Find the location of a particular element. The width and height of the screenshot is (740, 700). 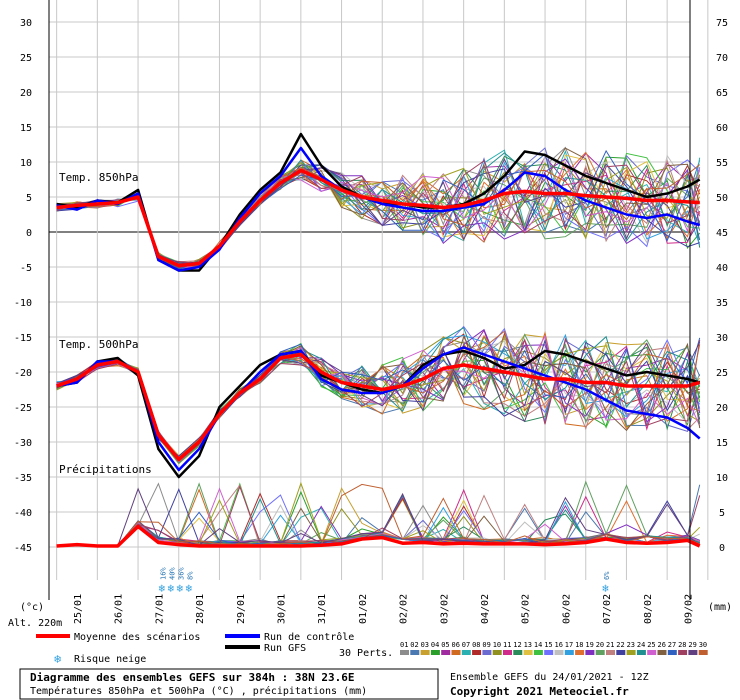

pert-number: 06 is located at coordinates (456, 645).